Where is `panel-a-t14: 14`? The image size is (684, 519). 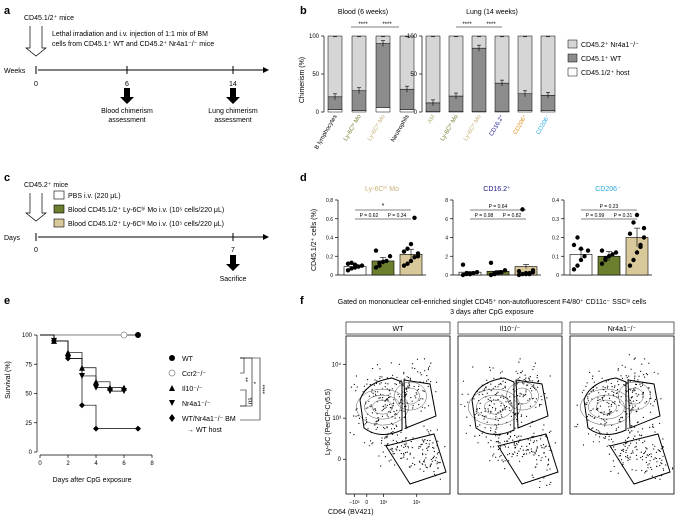 panel-a-t14: 14 is located at coordinates (233, 84).